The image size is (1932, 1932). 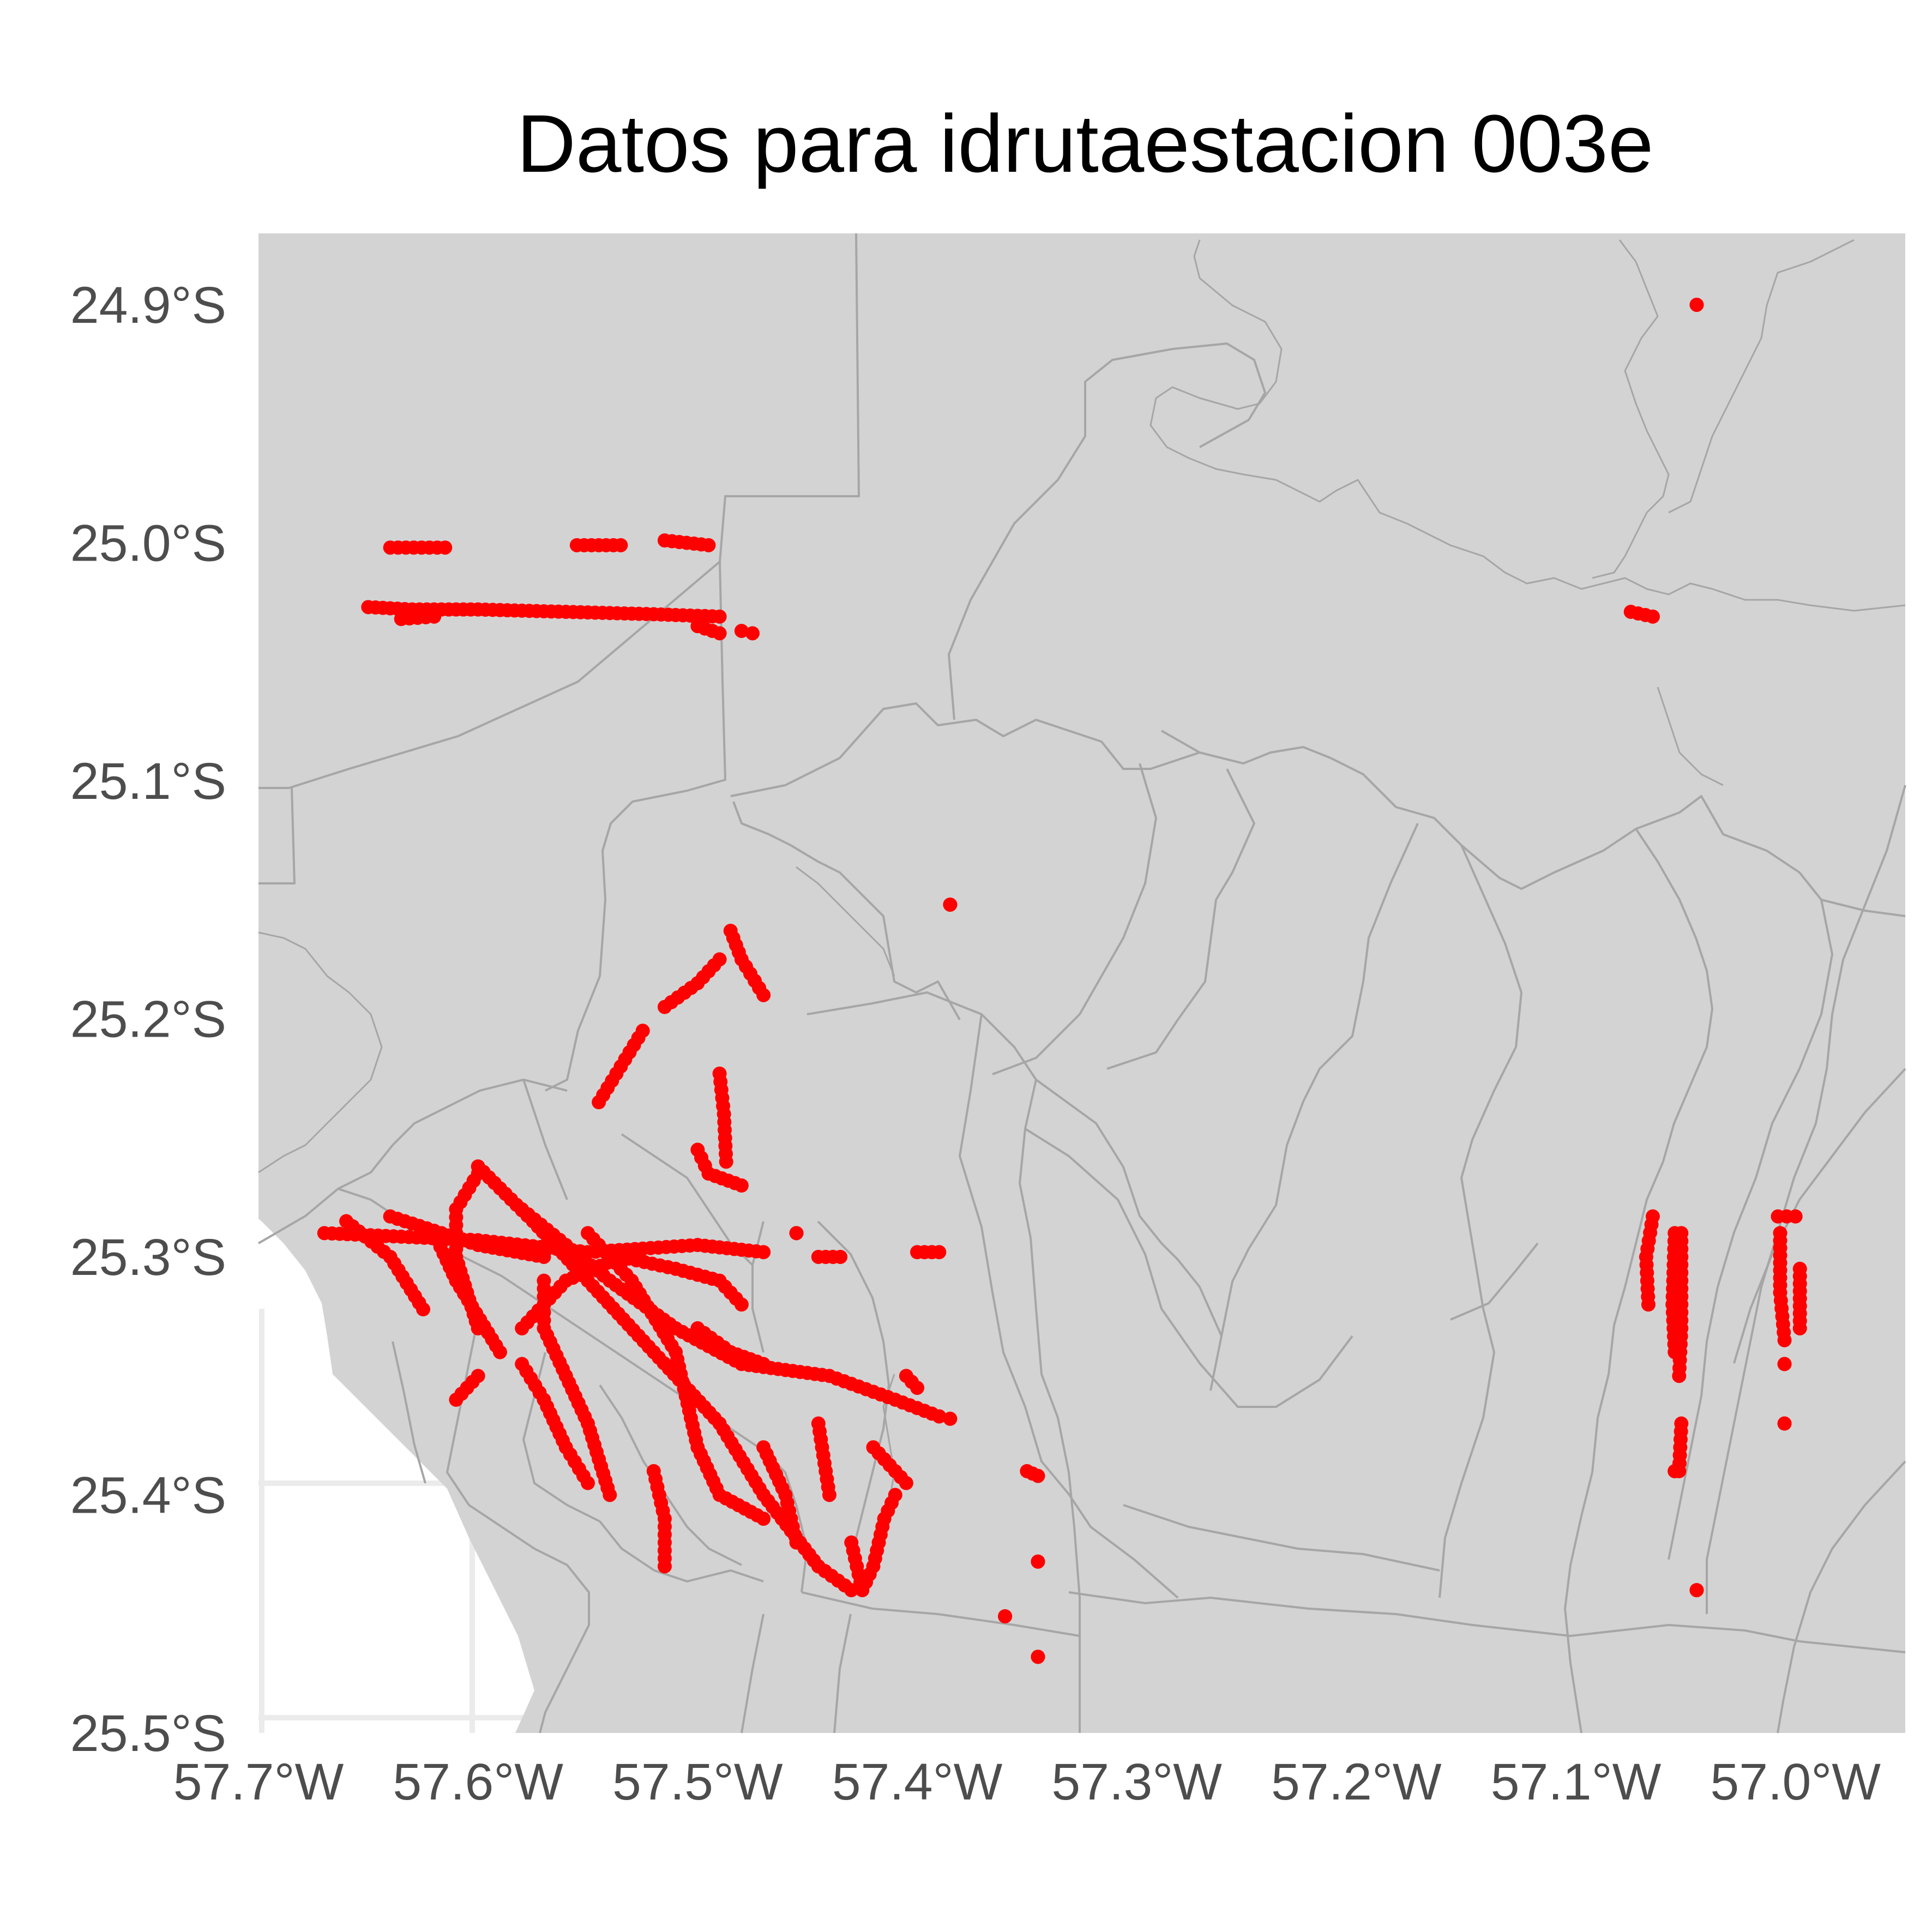 I want to click on y-tick-label: 25.2°S, so click(x=148, y=1019).